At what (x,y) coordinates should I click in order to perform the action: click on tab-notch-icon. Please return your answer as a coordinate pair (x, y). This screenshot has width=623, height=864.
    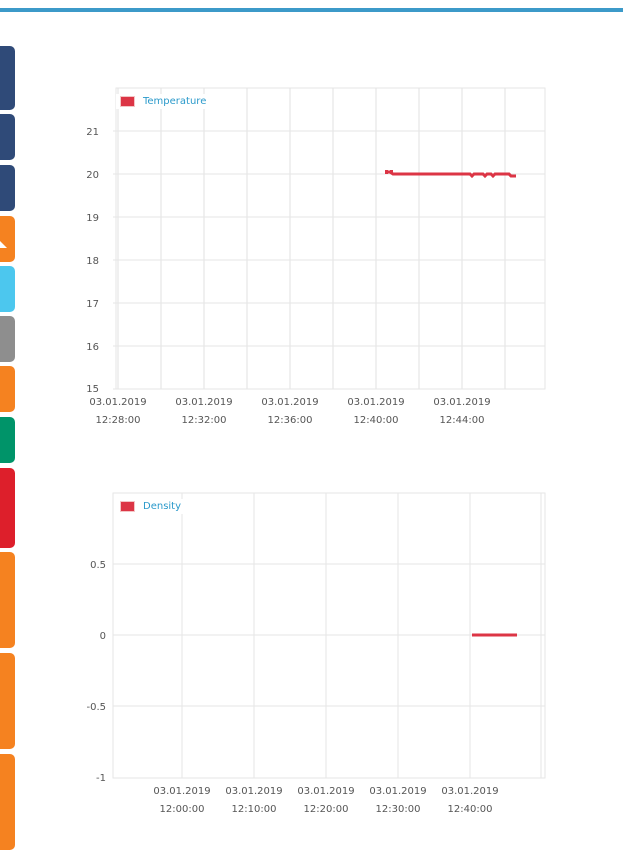
    Looking at the image, I should click on (3, 244).